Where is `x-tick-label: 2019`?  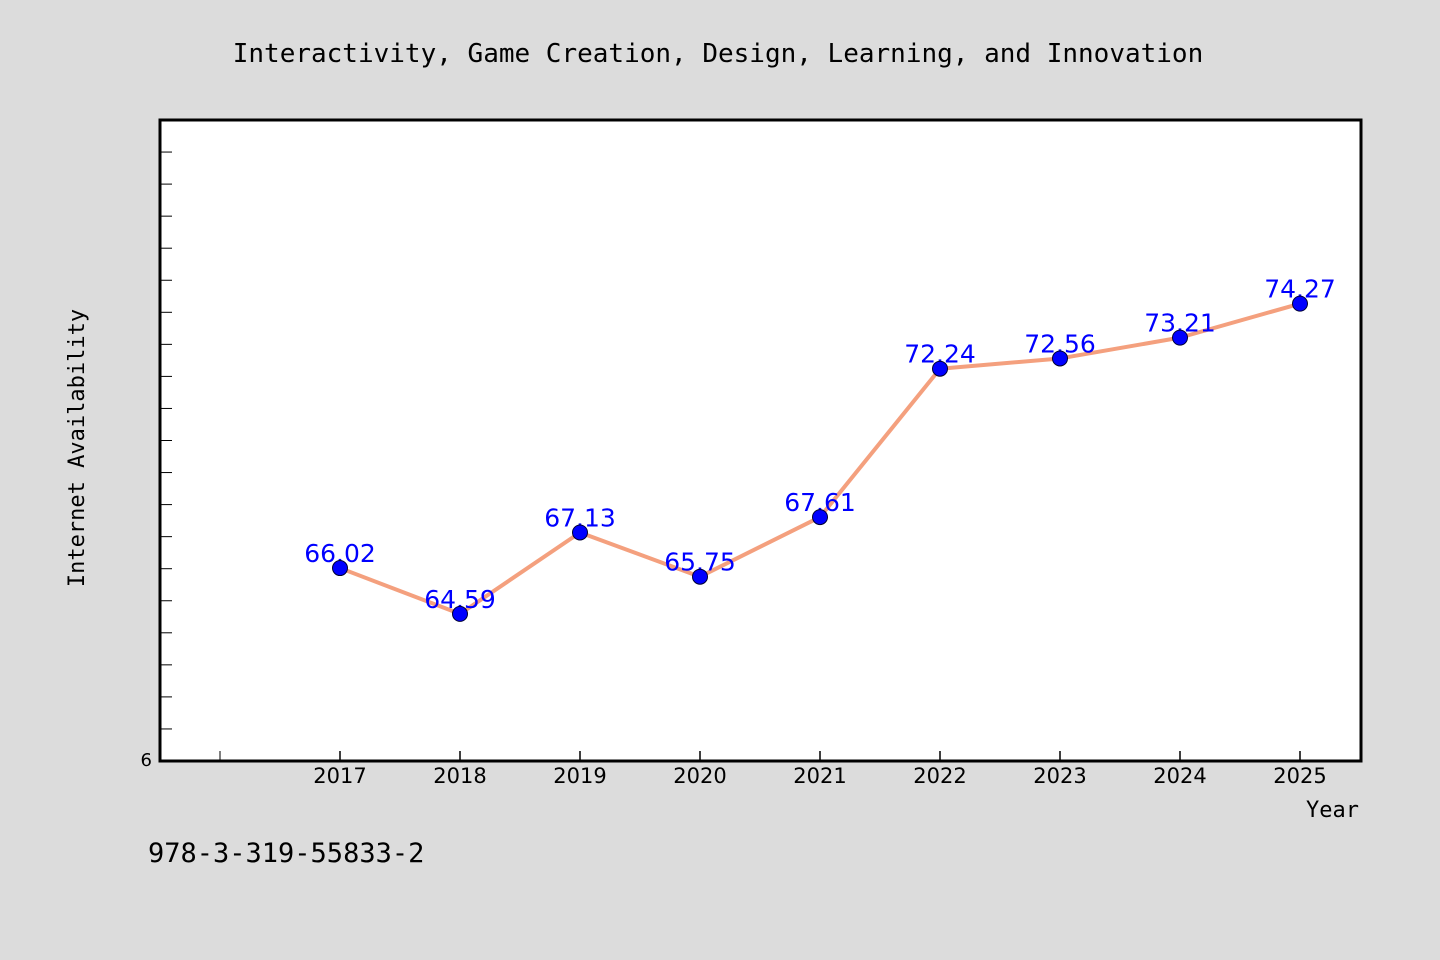 x-tick-label: 2019 is located at coordinates (579, 776).